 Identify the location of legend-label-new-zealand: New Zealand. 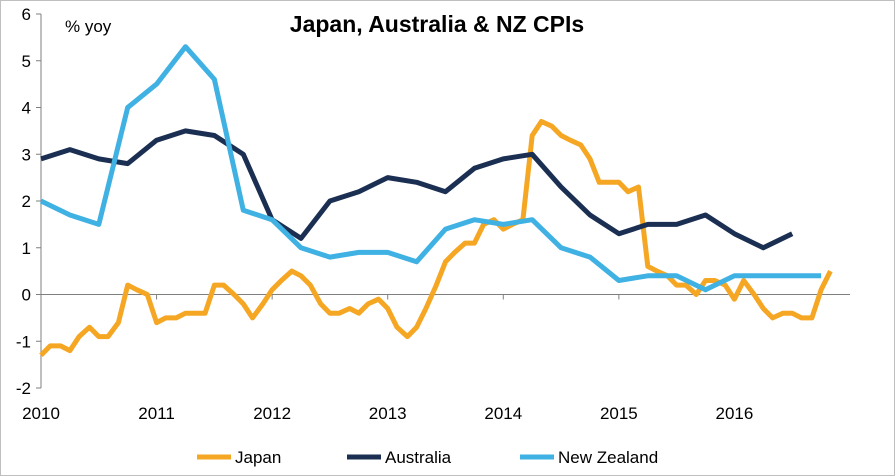
(608, 457).